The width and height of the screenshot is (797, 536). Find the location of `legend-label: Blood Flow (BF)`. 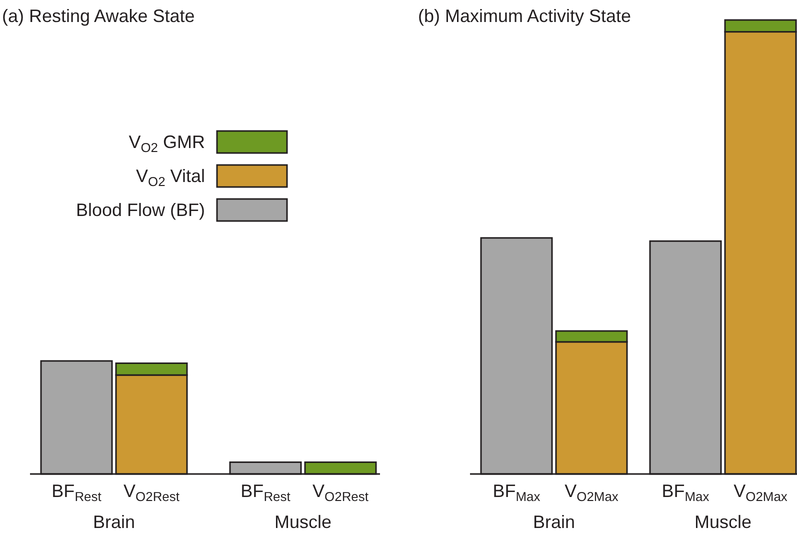

legend-label: Blood Flow (BF) is located at coordinates (140, 210).